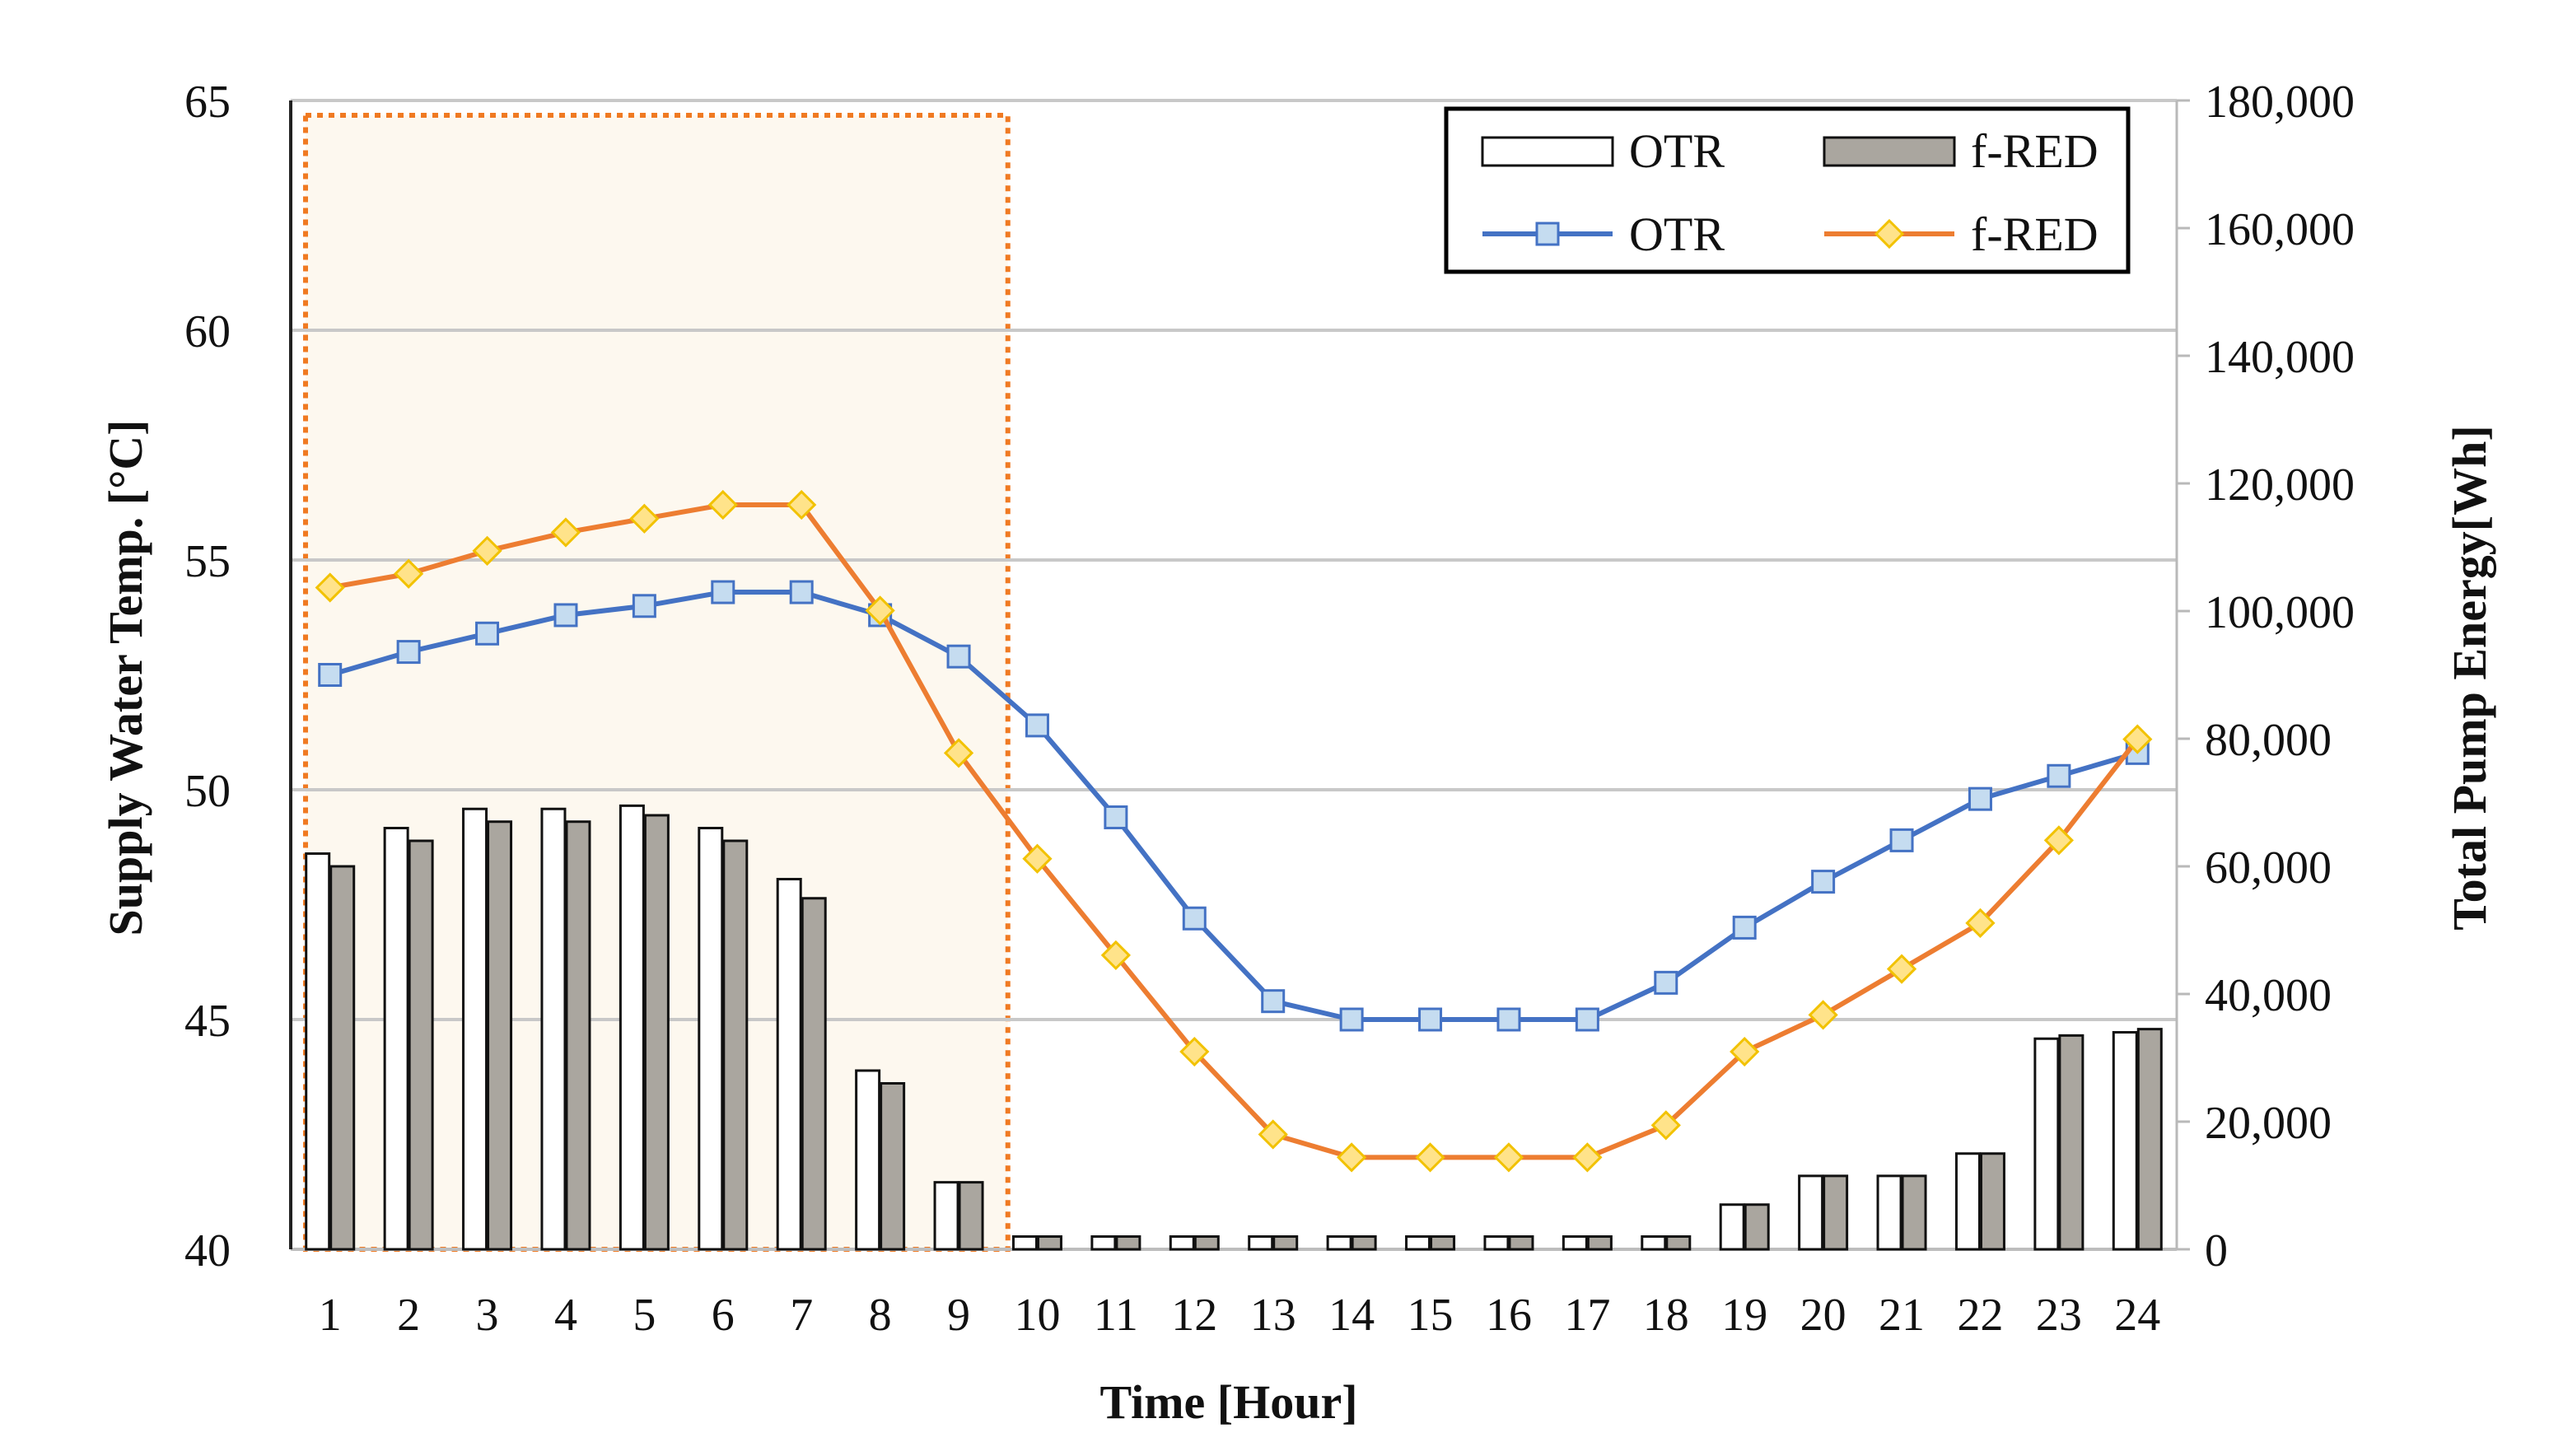 The image size is (2549, 1456). What do you see at coordinates (207, 791) in the screenshot?
I see `left-tick-label: 50` at bounding box center [207, 791].